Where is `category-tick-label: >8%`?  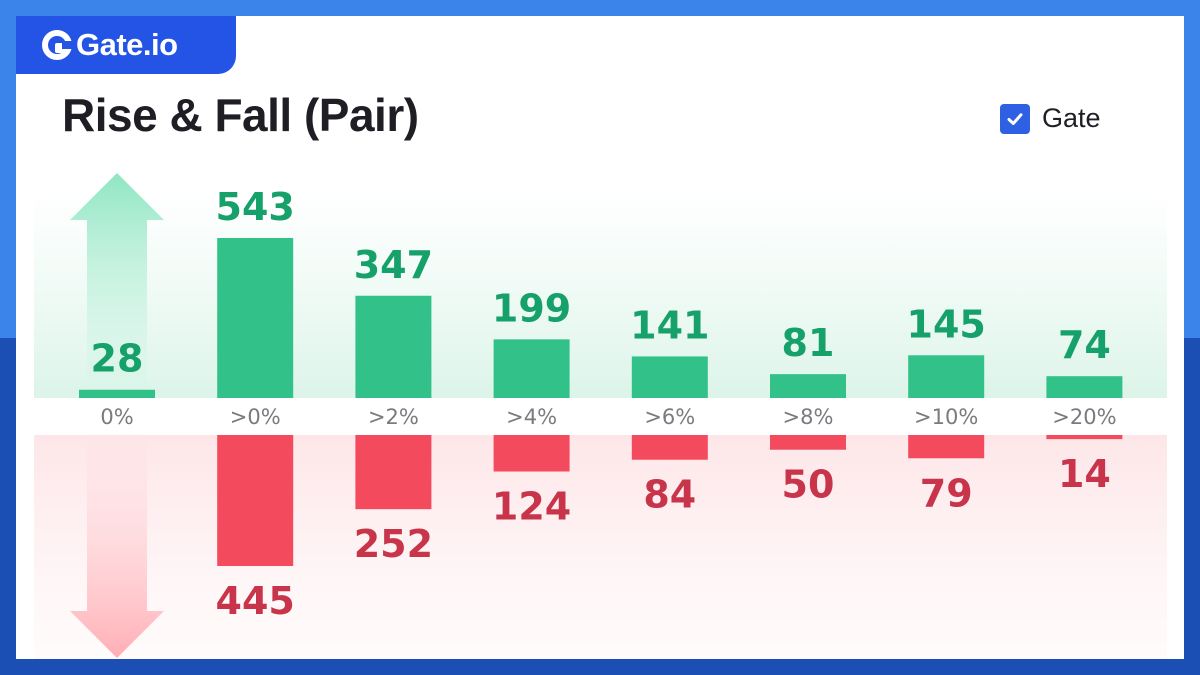
category-tick-label: >8% is located at coordinates (808, 417).